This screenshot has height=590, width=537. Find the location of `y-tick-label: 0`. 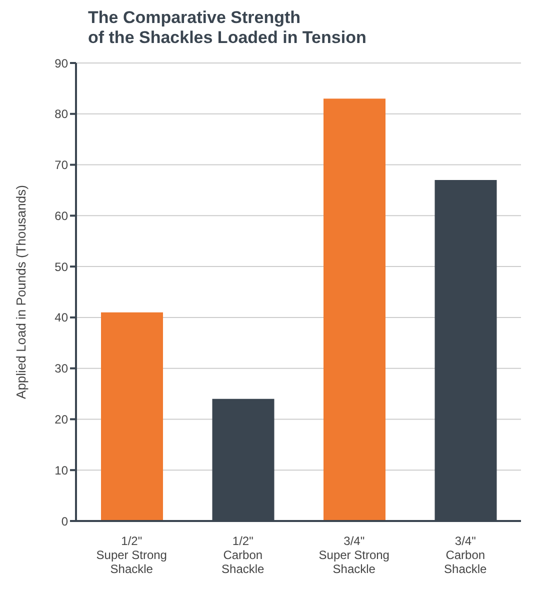

y-tick-label: 0 is located at coordinates (64, 521).